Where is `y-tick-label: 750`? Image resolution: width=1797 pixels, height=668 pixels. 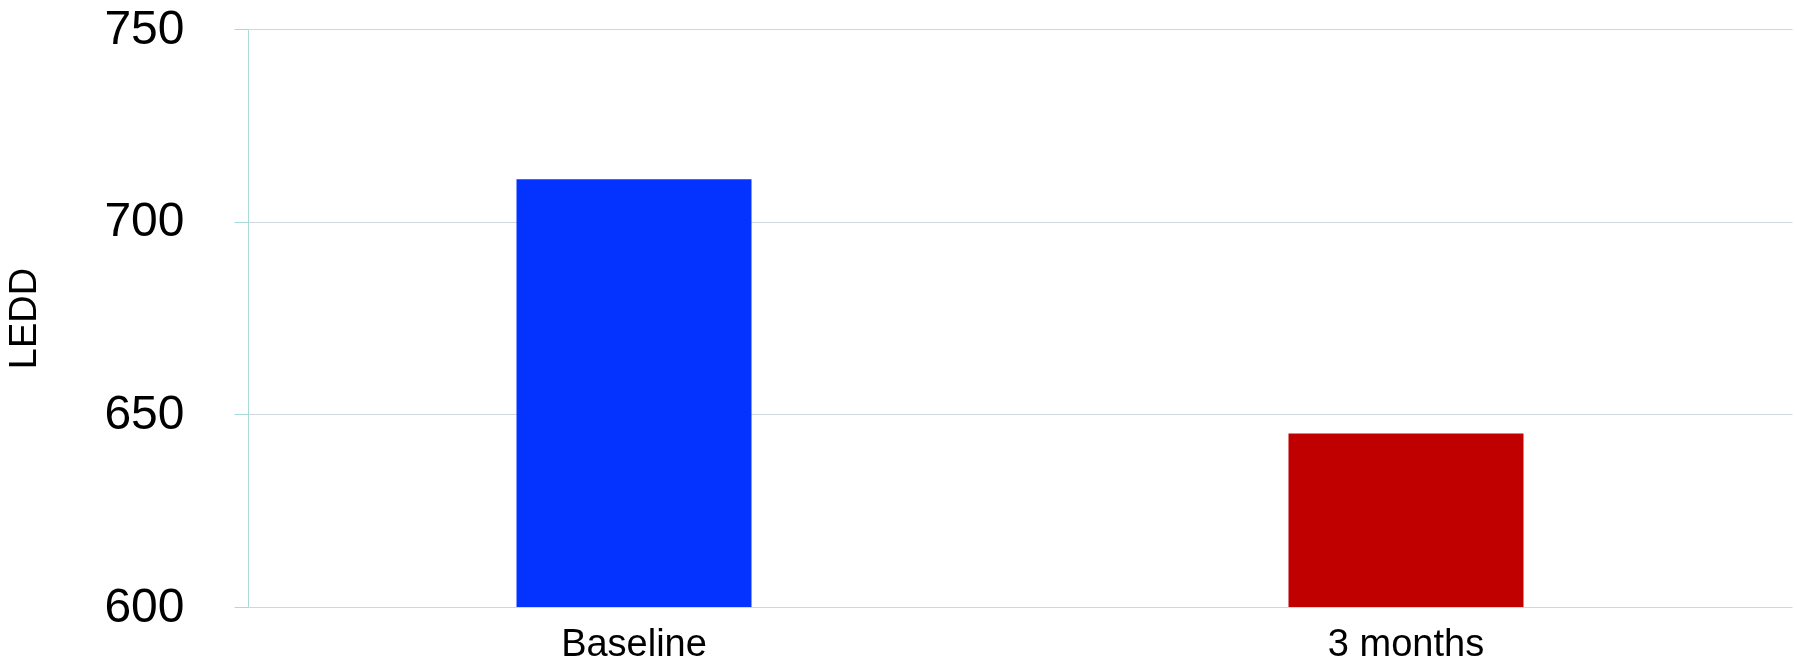
y-tick-label: 750 is located at coordinates (144, 27).